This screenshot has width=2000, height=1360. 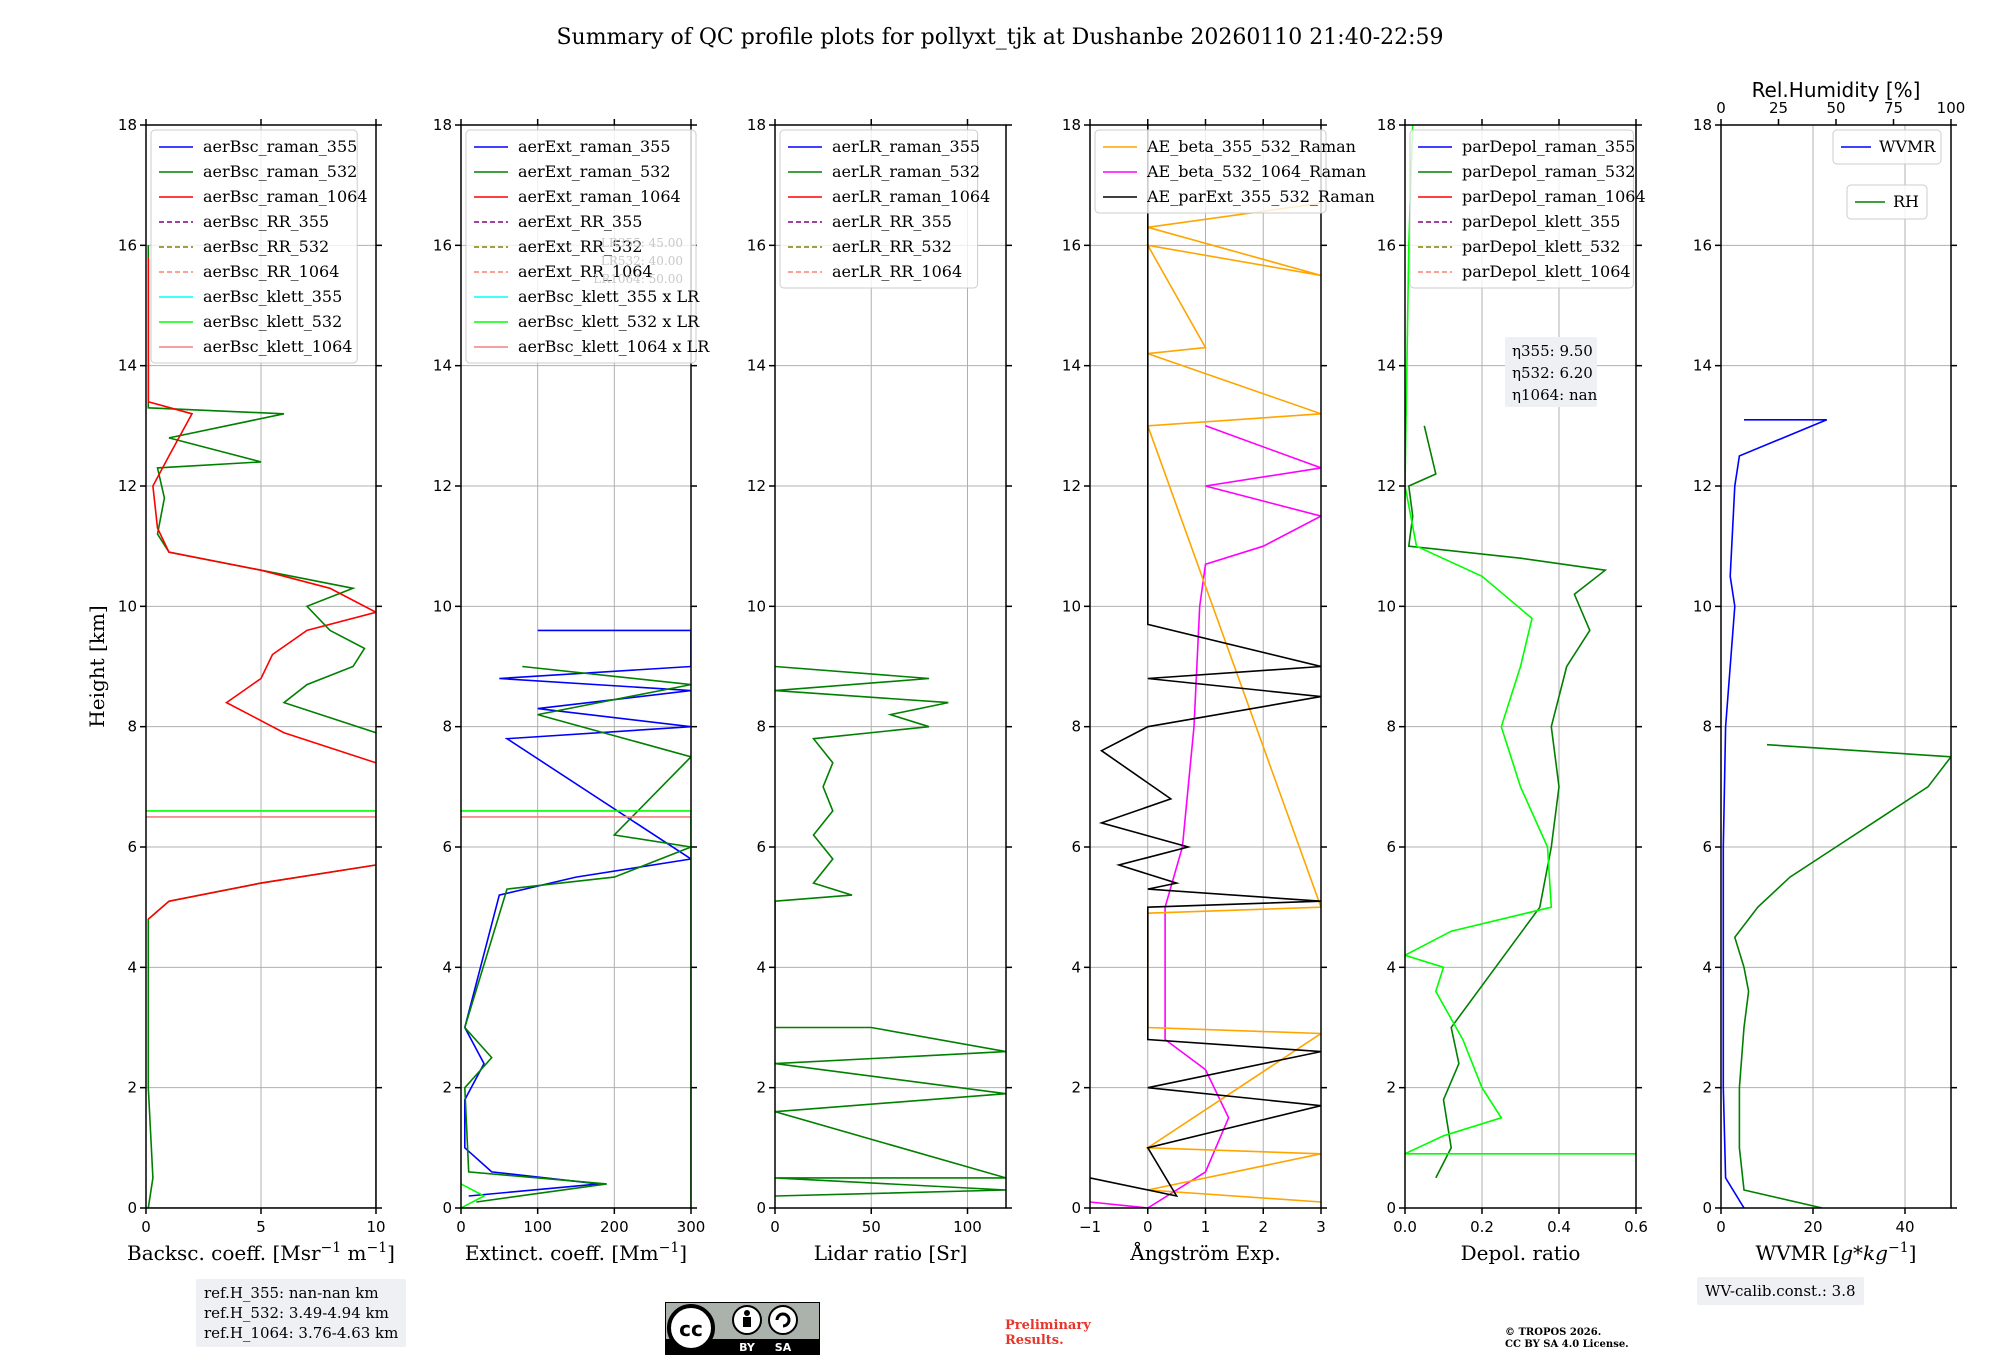 What do you see at coordinates (1546, 271) in the screenshot?
I see `legend-label: parDepol_klett_1064` at bounding box center [1546, 271].